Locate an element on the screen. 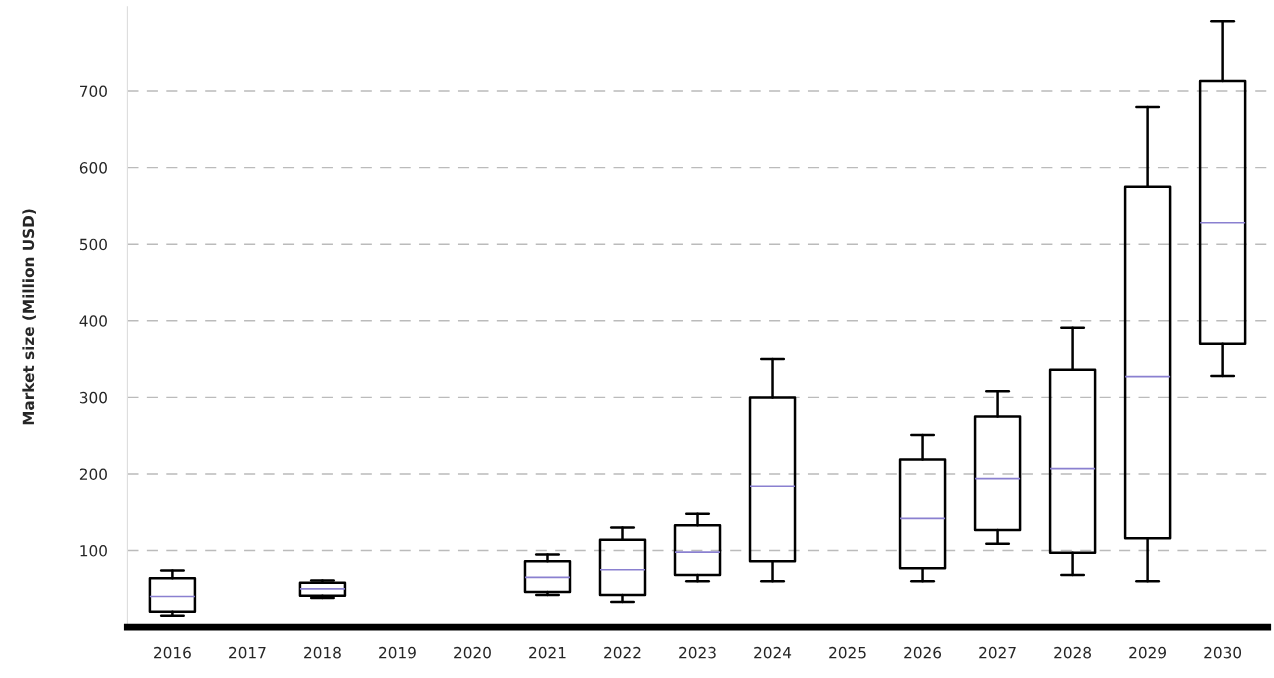  x-tick-label: 2021 is located at coordinates (547, 652).